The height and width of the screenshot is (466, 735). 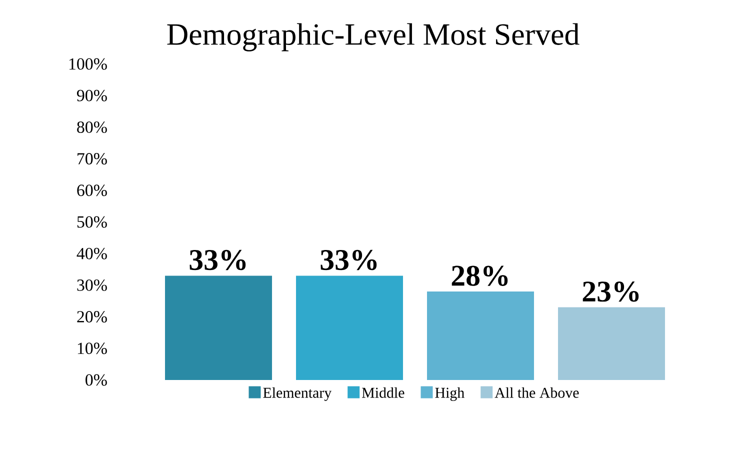 I want to click on y-tick-label: 0%, so click(x=96, y=380).